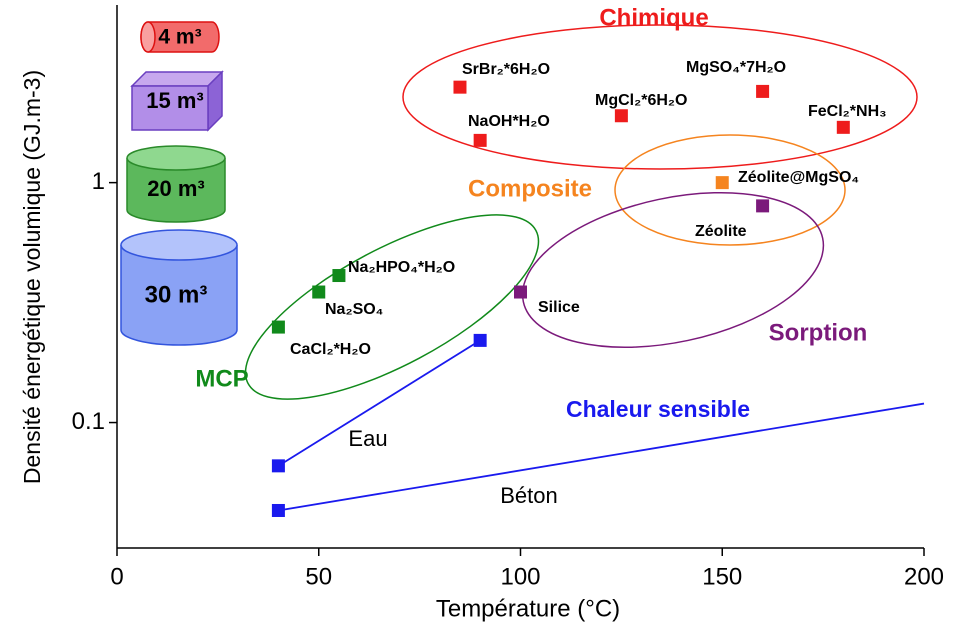 The image size is (955, 635). What do you see at coordinates (354, 309) in the screenshot?
I see `point-label: Na₂SO₄` at bounding box center [354, 309].